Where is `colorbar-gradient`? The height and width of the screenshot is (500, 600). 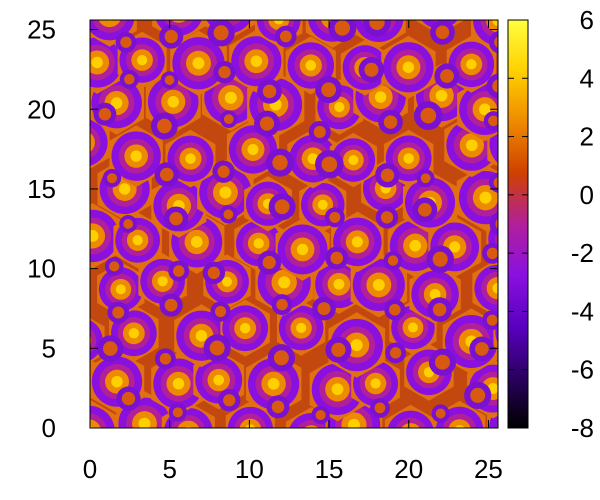 colorbar-gradient is located at coordinates (518, 224).